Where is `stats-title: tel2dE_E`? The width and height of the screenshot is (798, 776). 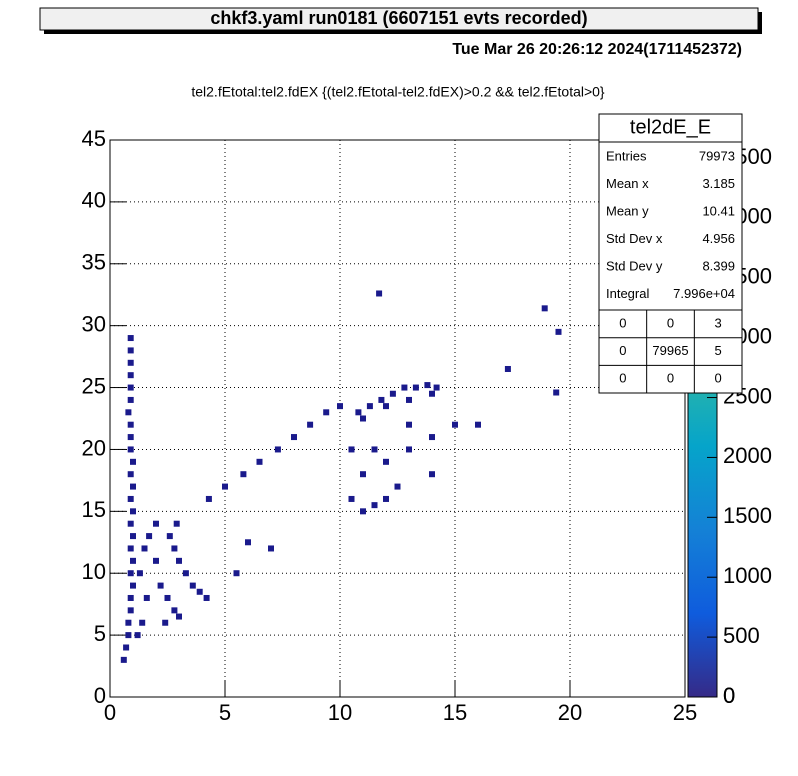 stats-title: tel2dE_E is located at coordinates (670, 127).